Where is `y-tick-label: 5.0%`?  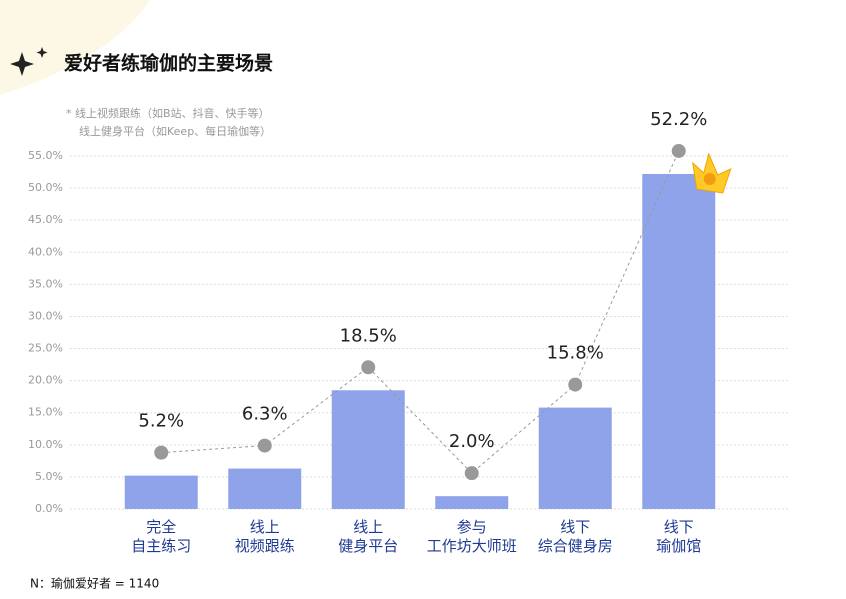
y-tick-label: 5.0% is located at coordinates (49, 476).